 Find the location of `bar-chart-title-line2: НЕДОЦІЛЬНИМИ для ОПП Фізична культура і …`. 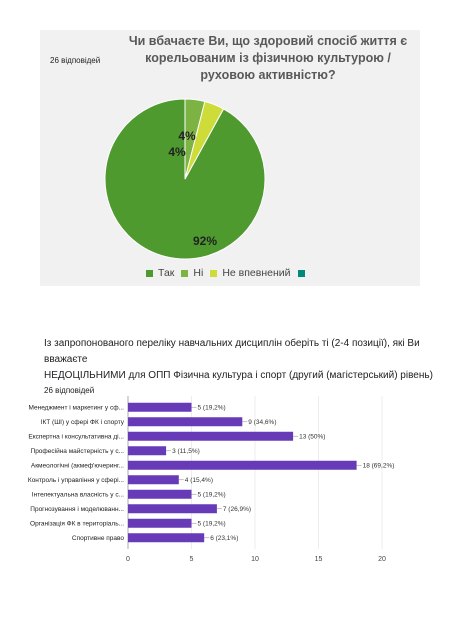

bar-chart-title-line2: НЕДОЦІЛЬНИМИ для ОПП Фізична культура і … is located at coordinates (238, 375).